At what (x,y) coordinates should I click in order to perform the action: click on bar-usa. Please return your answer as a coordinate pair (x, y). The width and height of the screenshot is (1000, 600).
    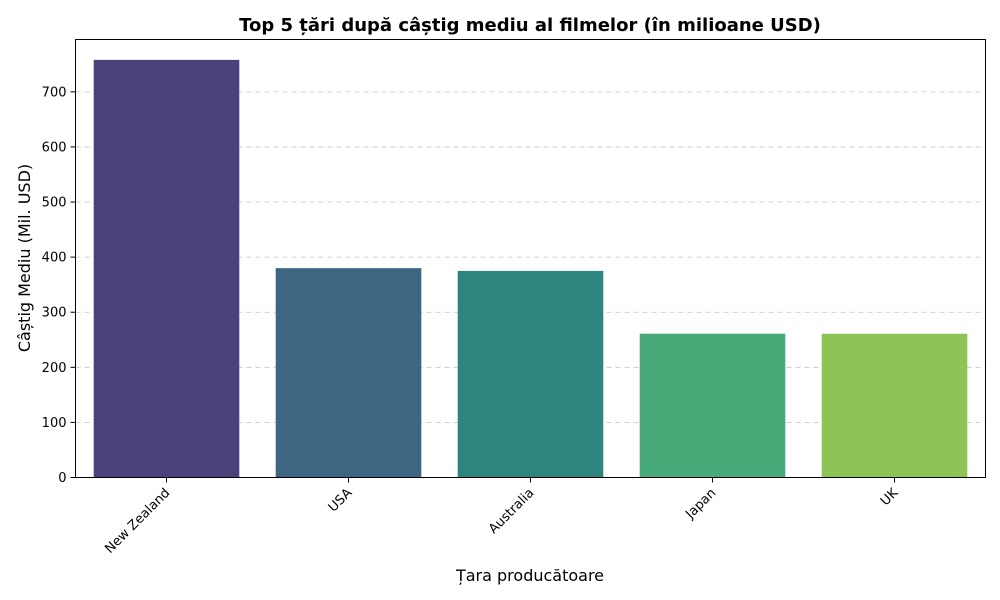
    Looking at the image, I should click on (348, 373).